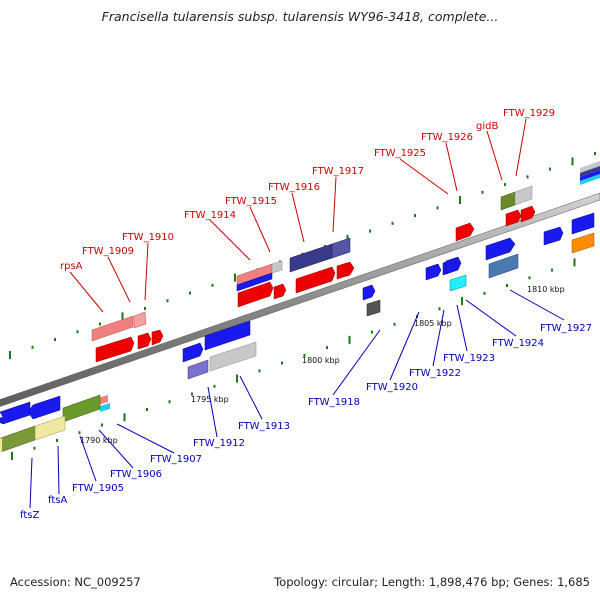 The image size is (600, 600). Describe the element at coordinates (148, 237) in the screenshot. I see `label-ftw1910: FTW_1910` at that location.